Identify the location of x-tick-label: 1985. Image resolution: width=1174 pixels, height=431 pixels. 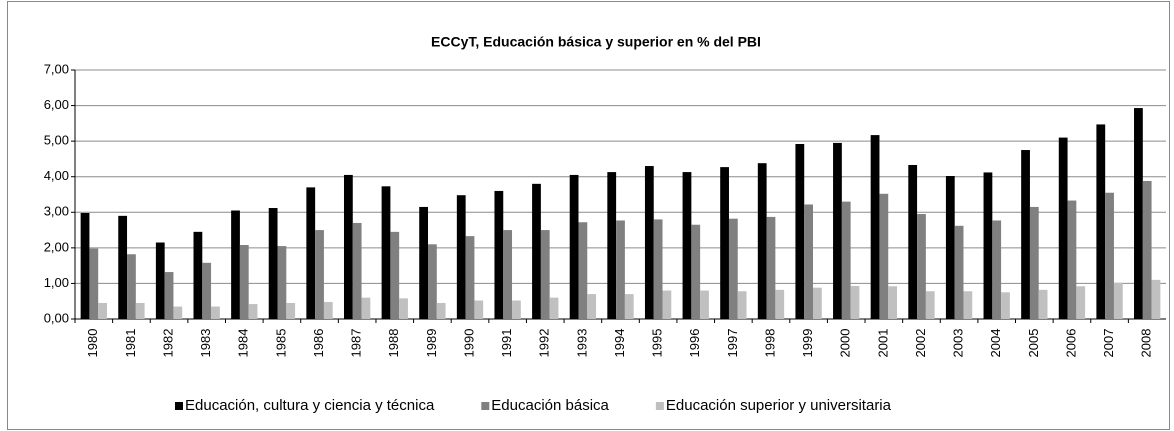
(280, 343).